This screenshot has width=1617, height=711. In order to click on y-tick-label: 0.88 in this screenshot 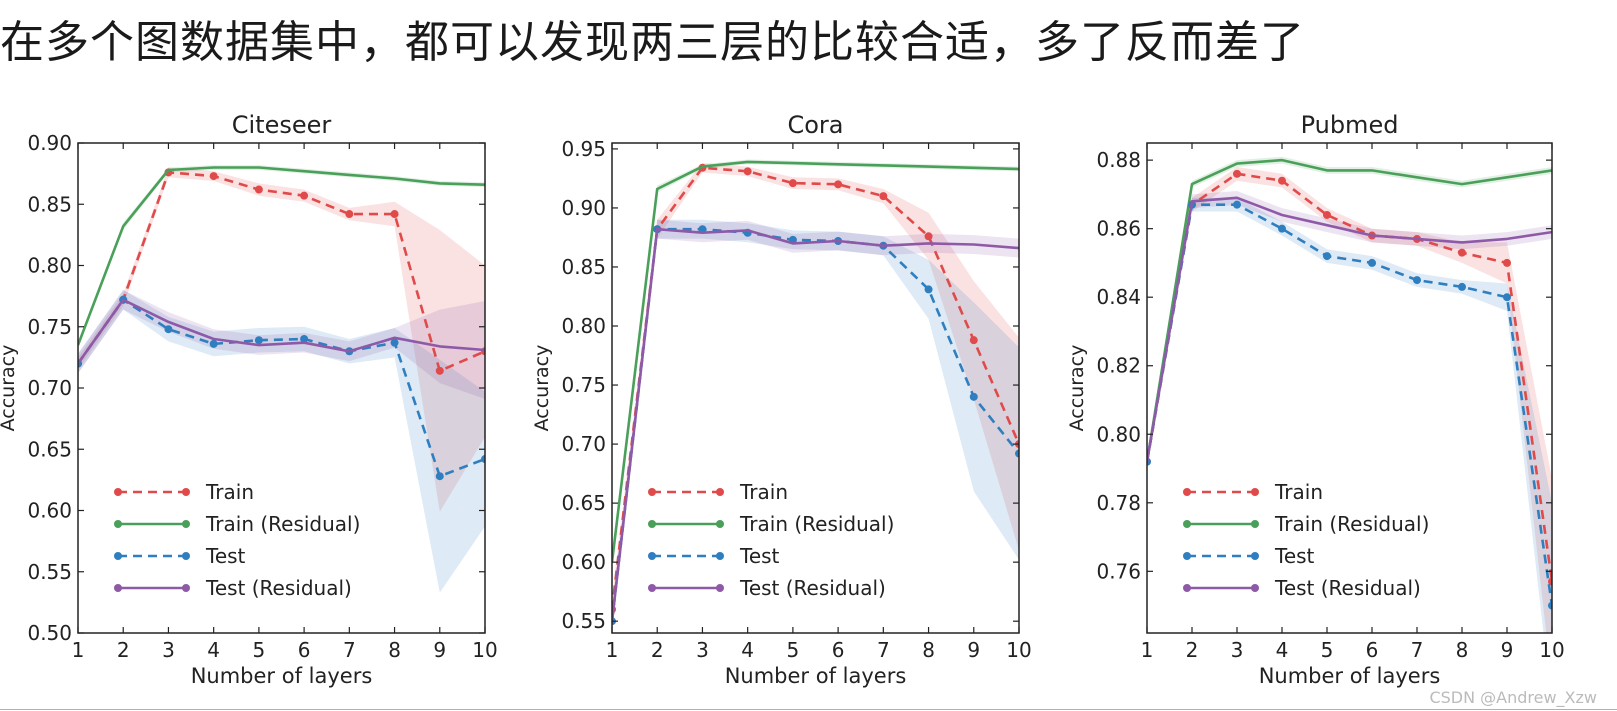, I will do `click(1118, 160)`.